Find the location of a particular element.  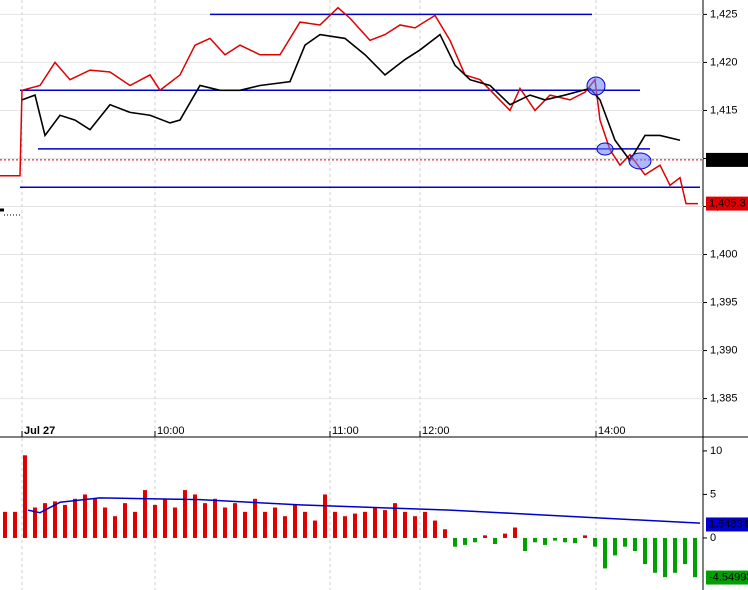

y-tick-label: 1,400 is located at coordinates (724, 254).